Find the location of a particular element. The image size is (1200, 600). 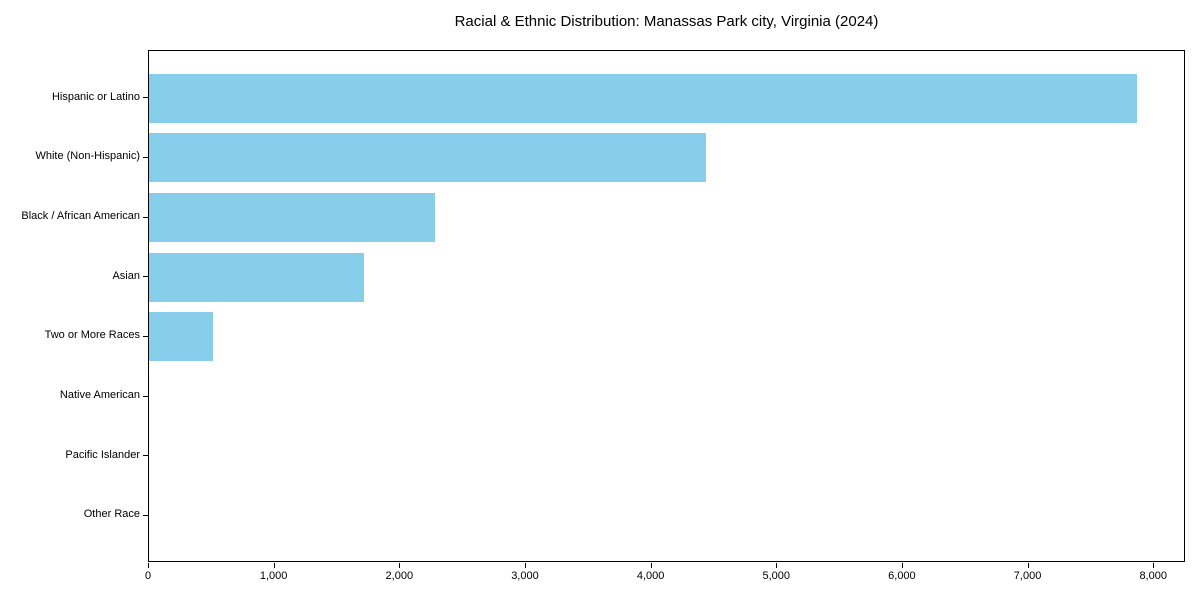

x-tick-label: 4,000 is located at coordinates (650, 576).